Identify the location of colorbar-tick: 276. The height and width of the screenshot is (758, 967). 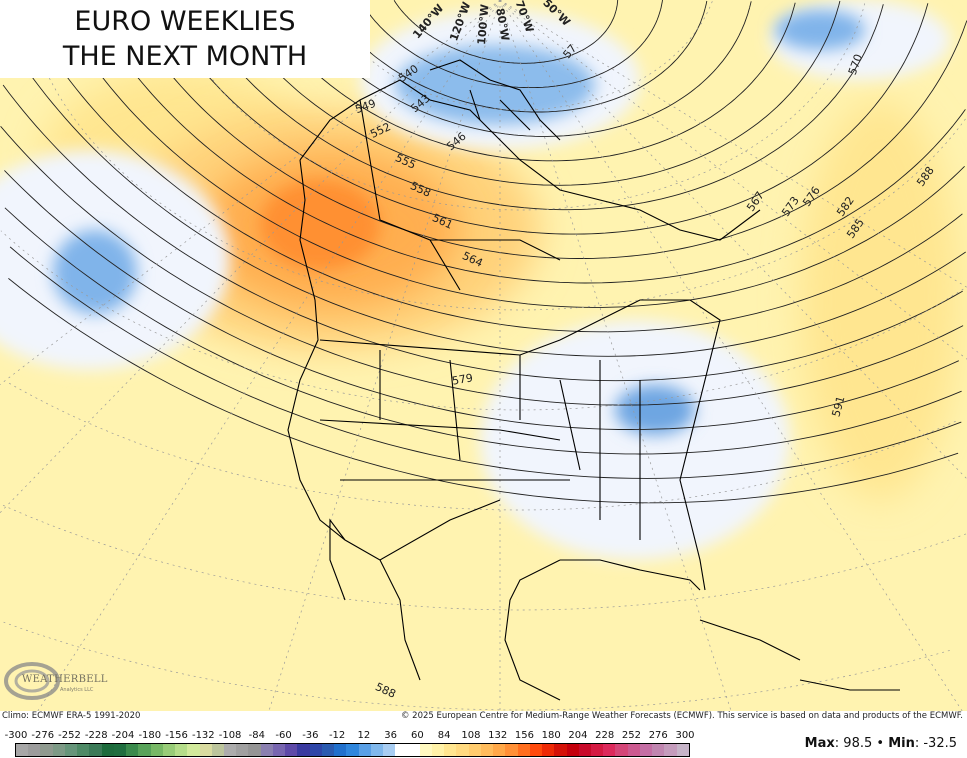
(658, 735).